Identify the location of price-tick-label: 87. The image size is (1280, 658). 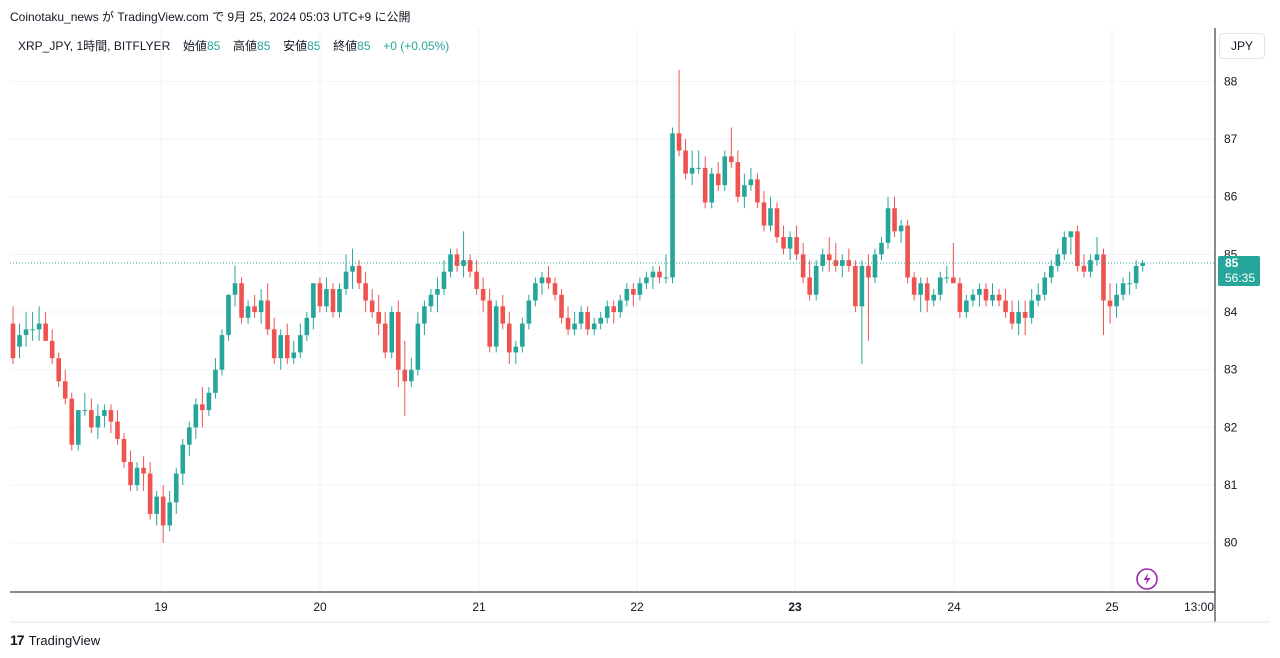
(1231, 139).